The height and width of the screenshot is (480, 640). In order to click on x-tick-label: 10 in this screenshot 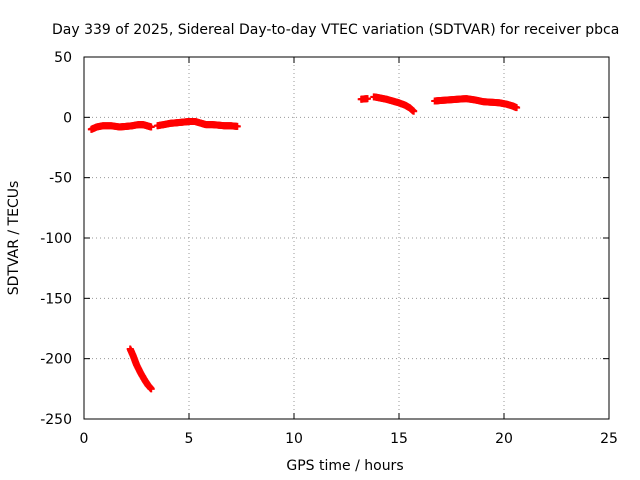, I will do `click(294, 439)`.